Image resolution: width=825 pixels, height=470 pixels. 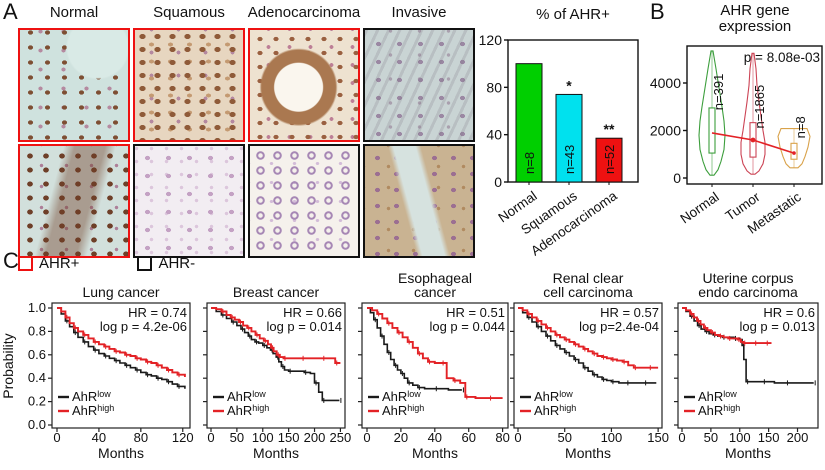 What do you see at coordinates (37, 354) in the screenshot?
I see `svg-text: 0.6` at bounding box center [37, 354].